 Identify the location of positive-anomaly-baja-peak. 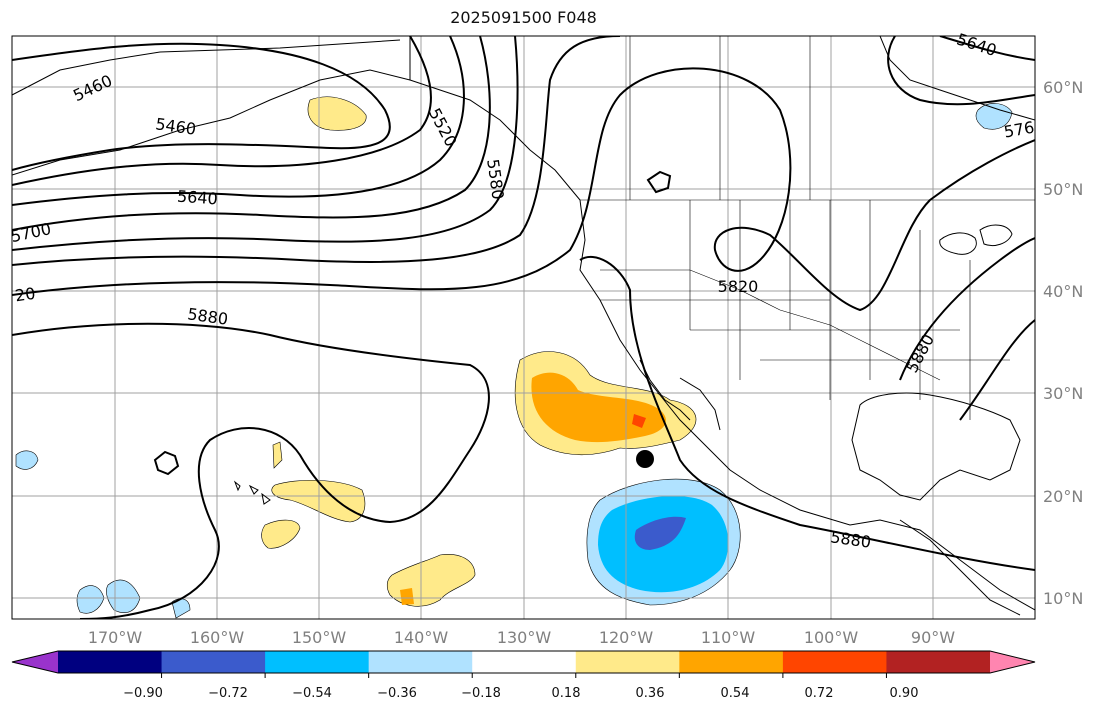
(639, 421).